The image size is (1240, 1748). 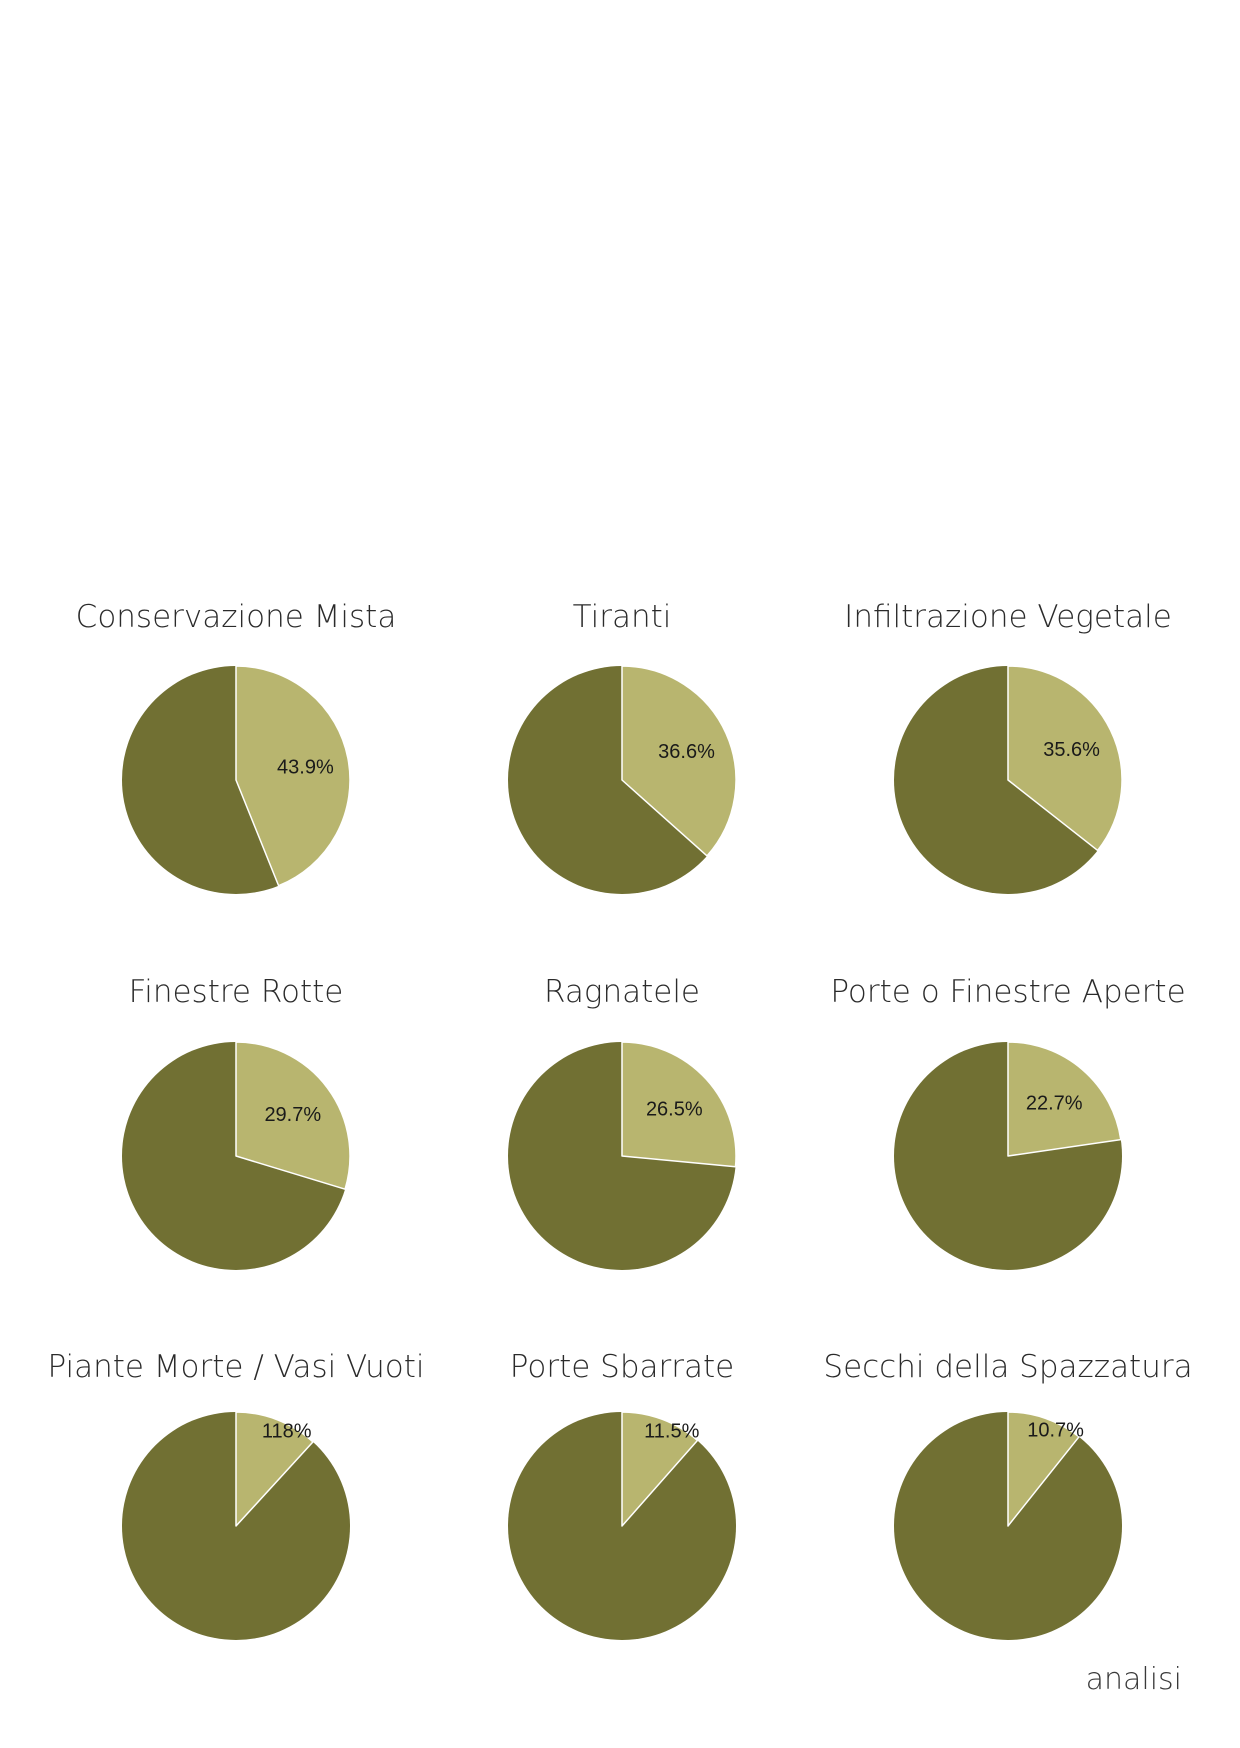 What do you see at coordinates (236, 992) in the screenshot?
I see `chart-title: Finestre Rotte` at bounding box center [236, 992].